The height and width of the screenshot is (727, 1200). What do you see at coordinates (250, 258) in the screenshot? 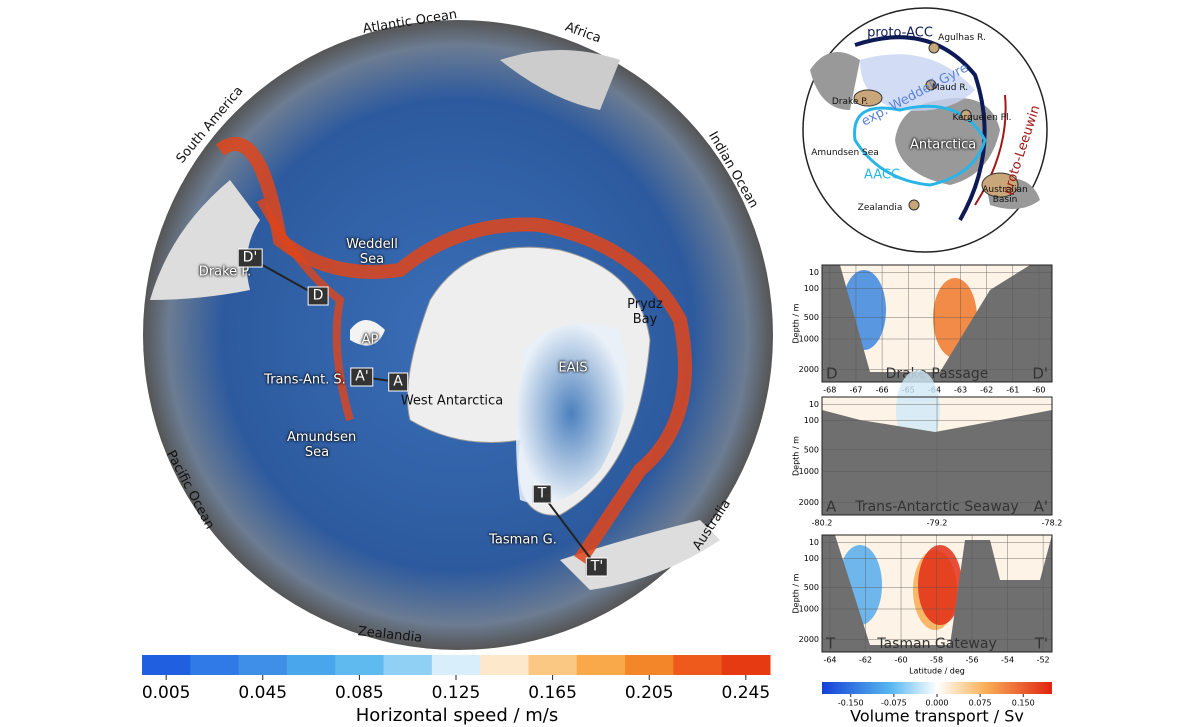
I see `map-label: D'` at bounding box center [250, 258].